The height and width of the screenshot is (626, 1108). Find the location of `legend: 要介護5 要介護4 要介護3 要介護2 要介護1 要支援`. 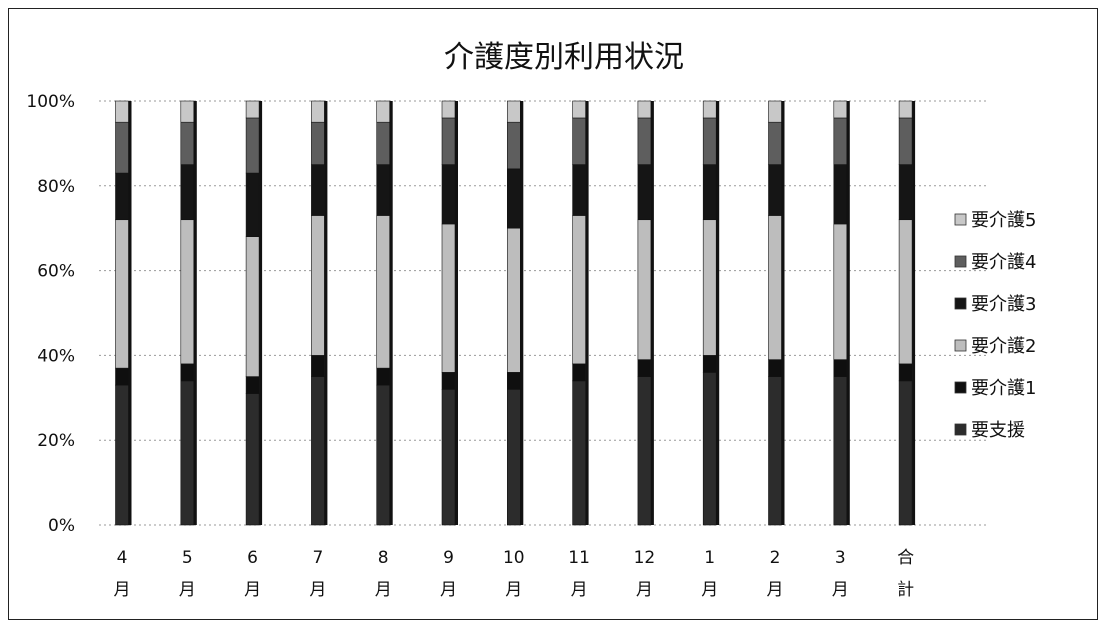

legend: 要介護5 要介護4 要介護3 要介護2 要介護1 要支援 is located at coordinates (995, 325).